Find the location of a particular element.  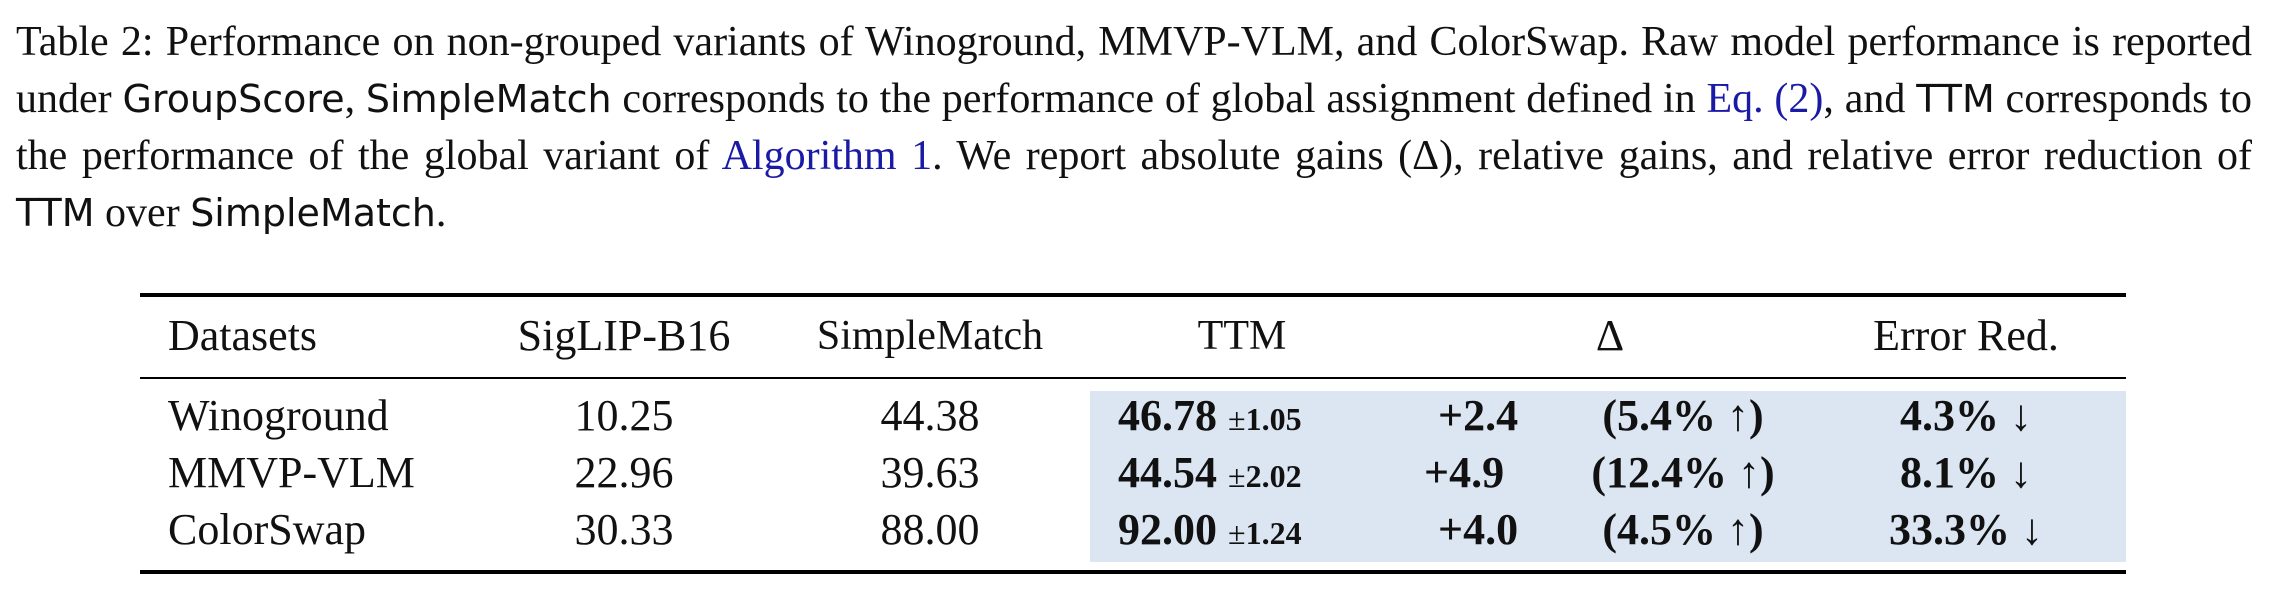

cell-ttm: 44.54 ±2.02 is located at coordinates (1210, 474).